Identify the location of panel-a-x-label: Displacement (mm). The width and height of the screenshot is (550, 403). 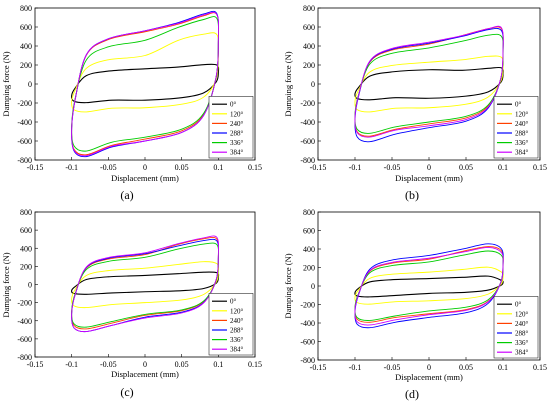
(145, 178).